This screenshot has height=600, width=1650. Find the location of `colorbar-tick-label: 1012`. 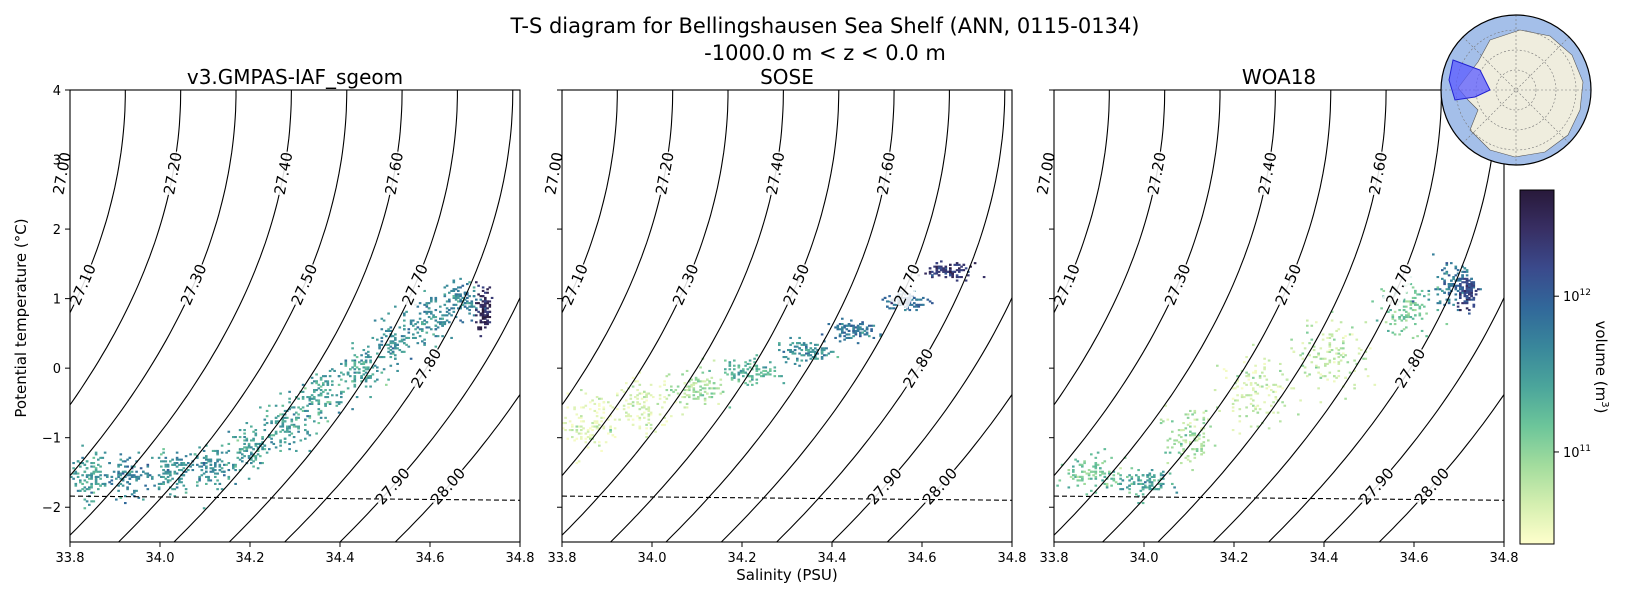

colorbar-tick-label: 1012 is located at coordinates (1577, 296).